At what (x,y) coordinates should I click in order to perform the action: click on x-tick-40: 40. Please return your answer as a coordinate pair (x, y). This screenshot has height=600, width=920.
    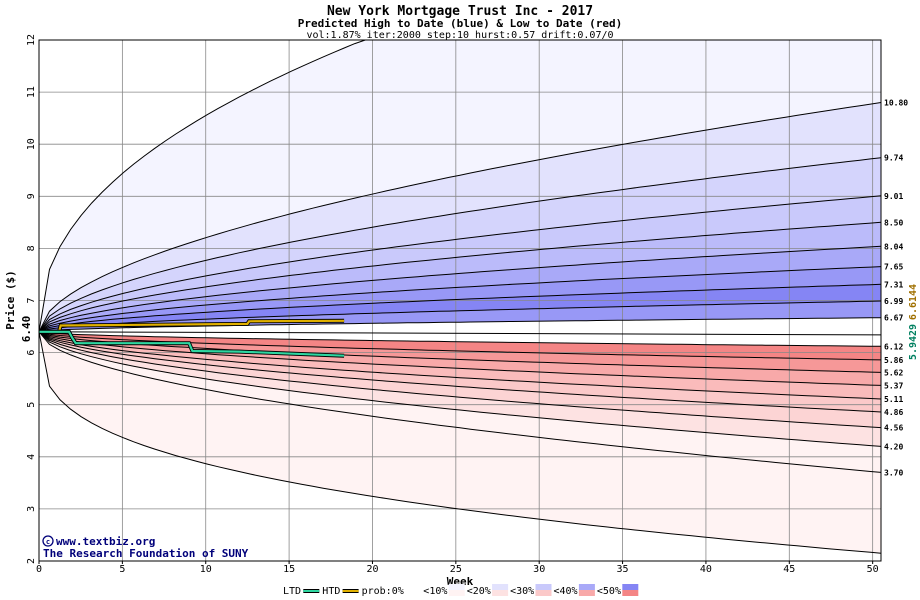
    Looking at the image, I should click on (706, 569).